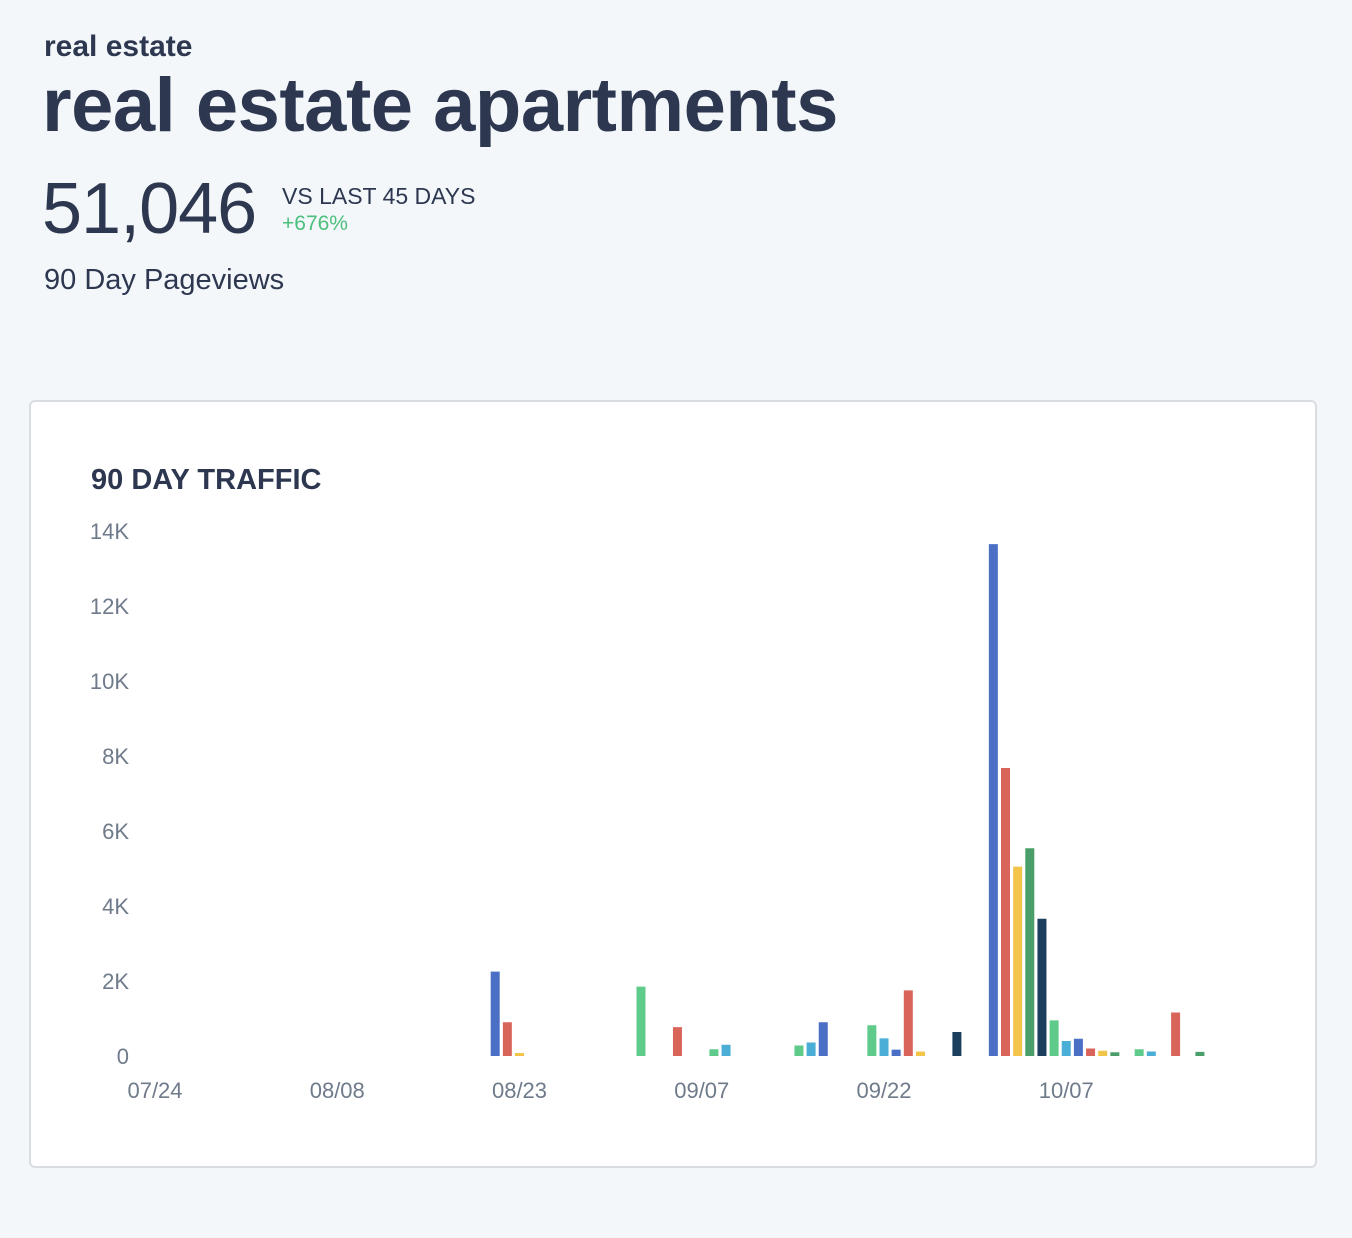  What do you see at coordinates (519, 1090) in the screenshot?
I see `x-tick-label: 08/23` at bounding box center [519, 1090].